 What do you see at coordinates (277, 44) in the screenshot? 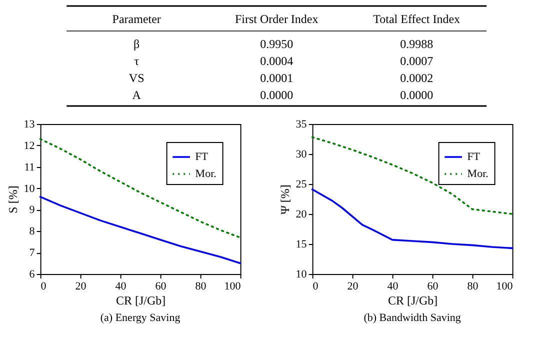
I see `text: 0.9950` at bounding box center [277, 44].